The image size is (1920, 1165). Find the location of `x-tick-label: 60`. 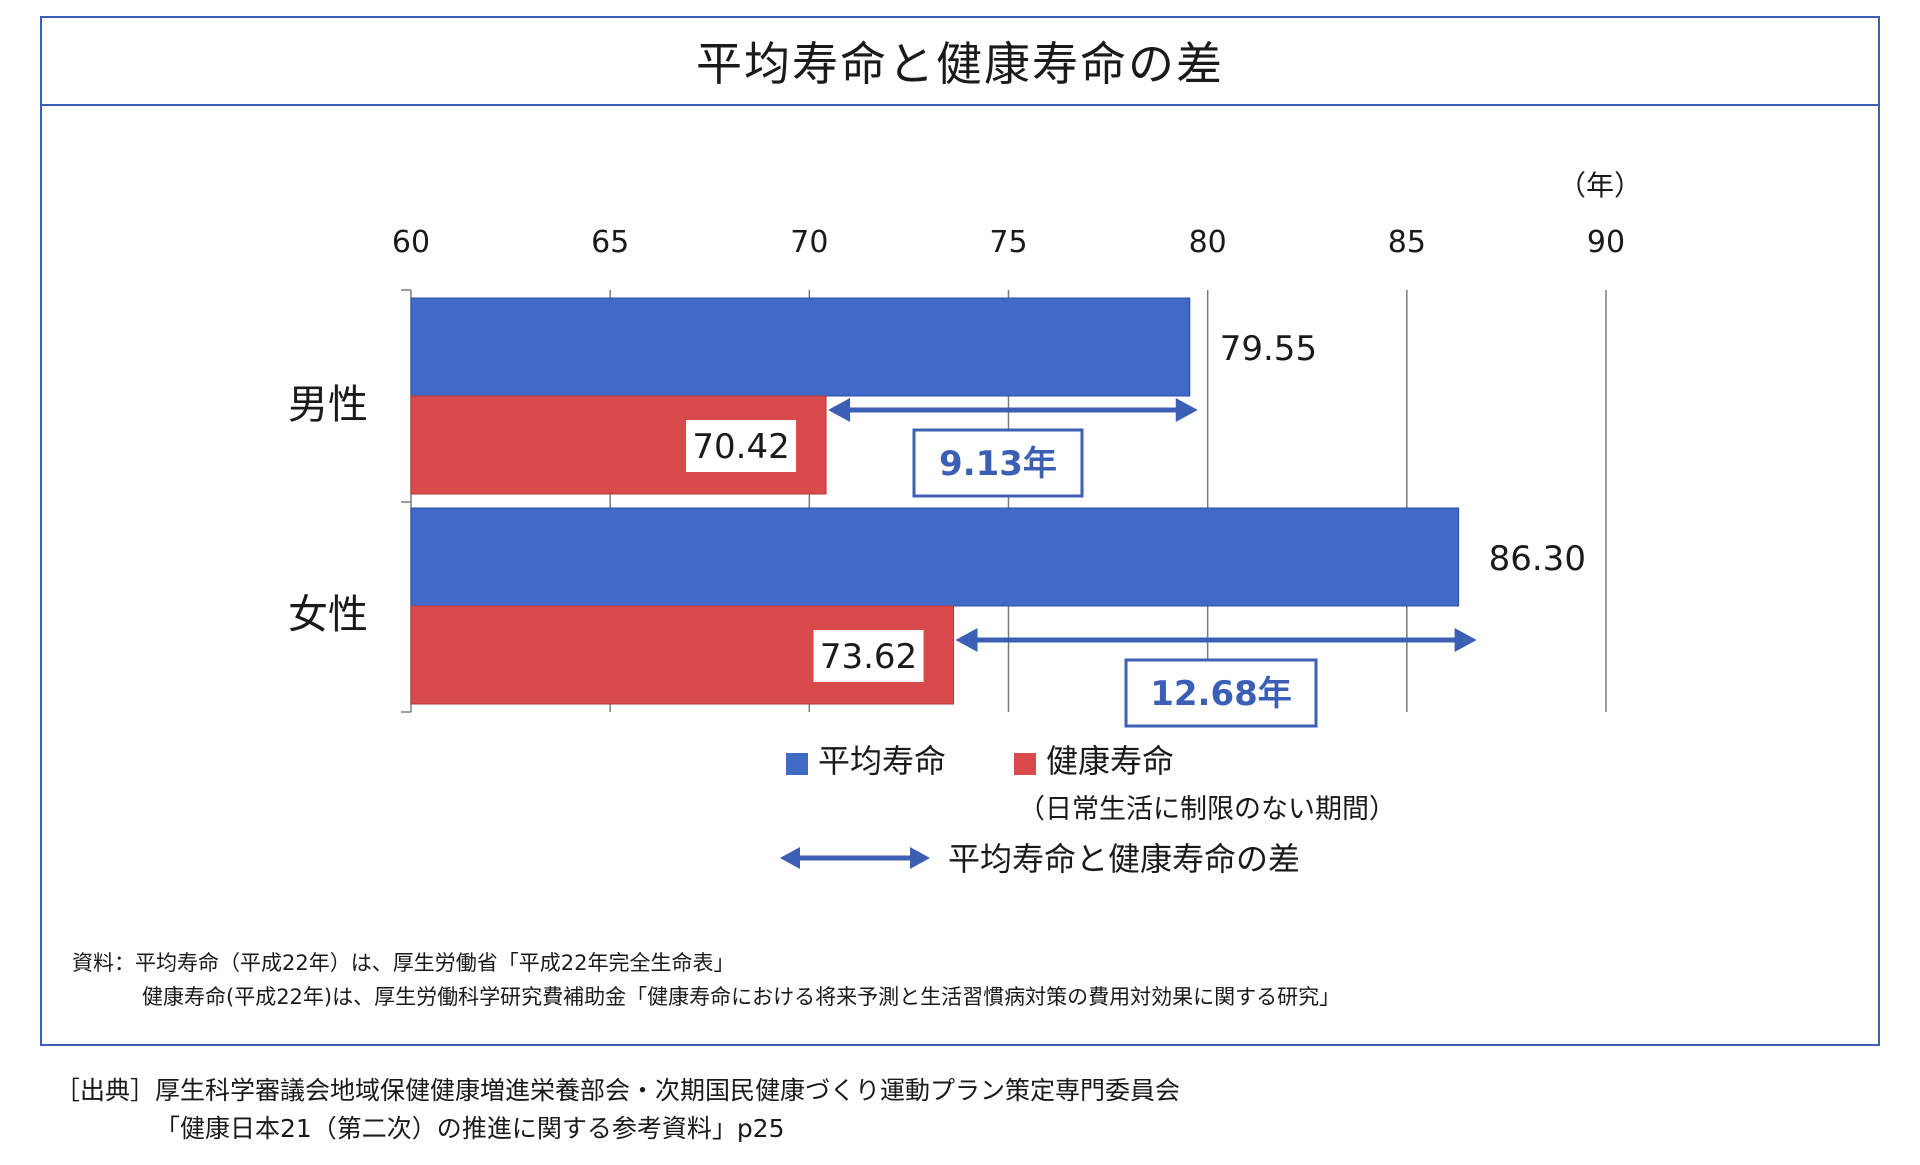

x-tick-label: 60 is located at coordinates (411, 242).